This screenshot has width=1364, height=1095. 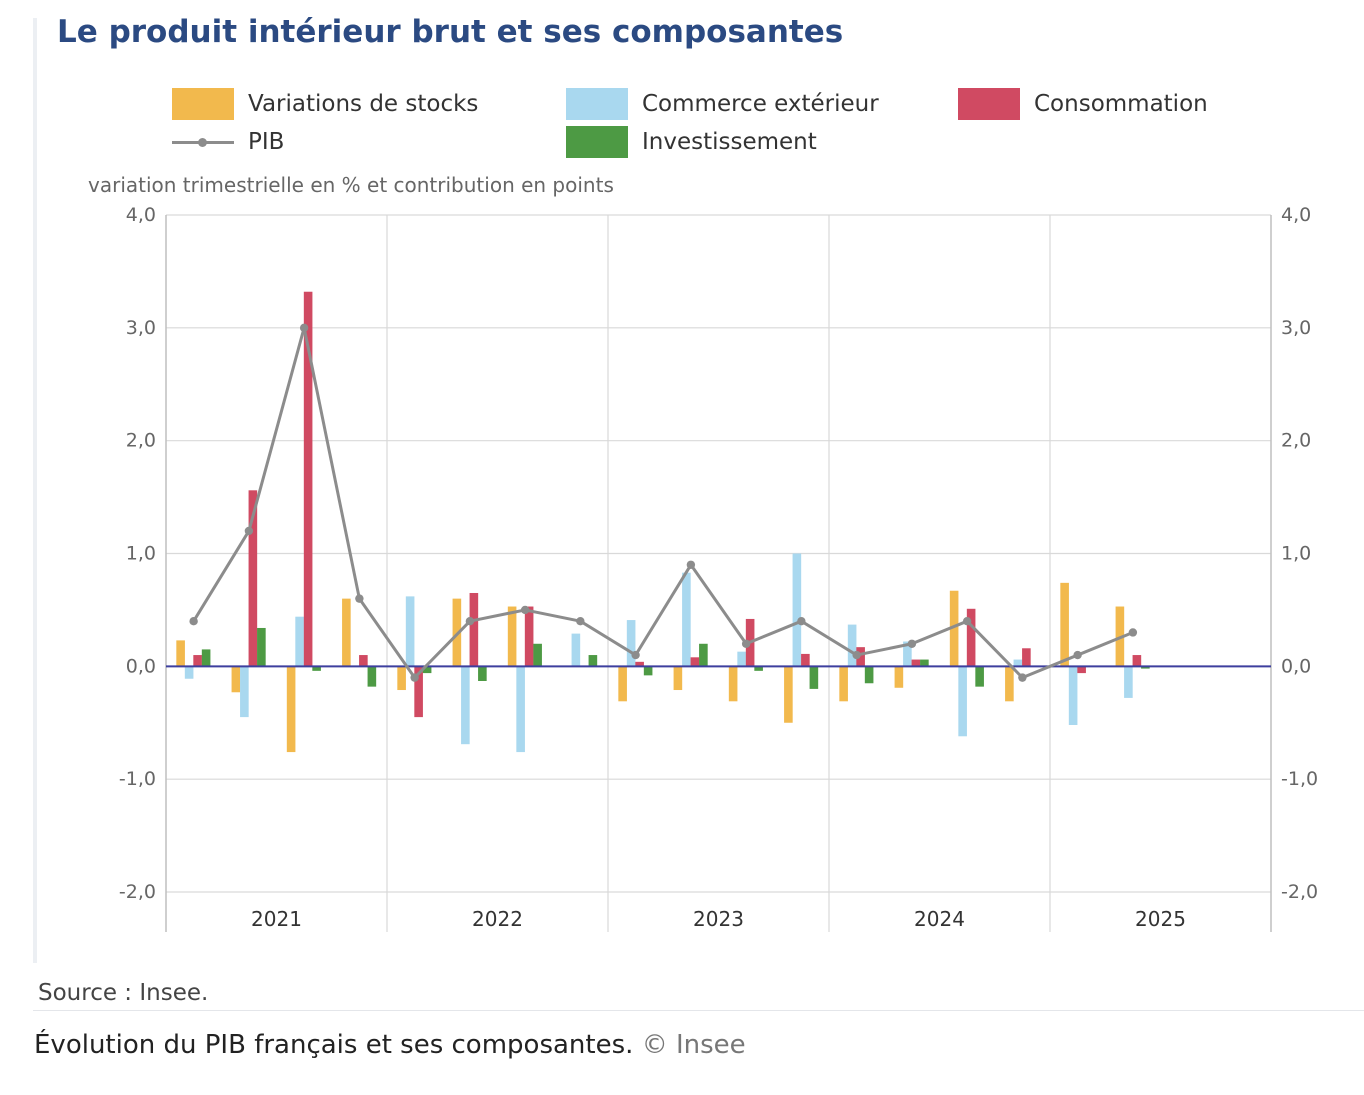 I want to click on y-tick-label-right: -1,0, so click(x=1299, y=779).